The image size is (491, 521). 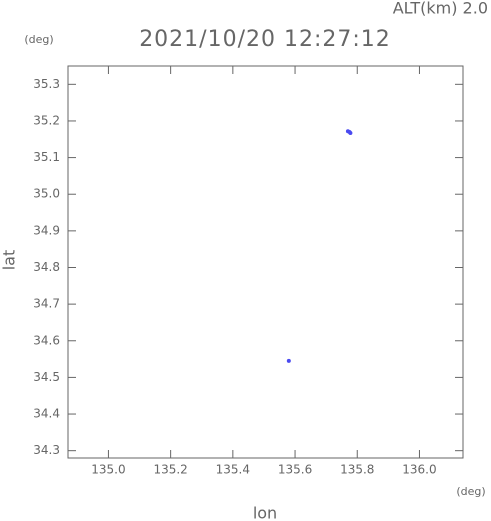 What do you see at coordinates (419, 470) in the screenshot?
I see `x-tick-label: 136.0` at bounding box center [419, 470].